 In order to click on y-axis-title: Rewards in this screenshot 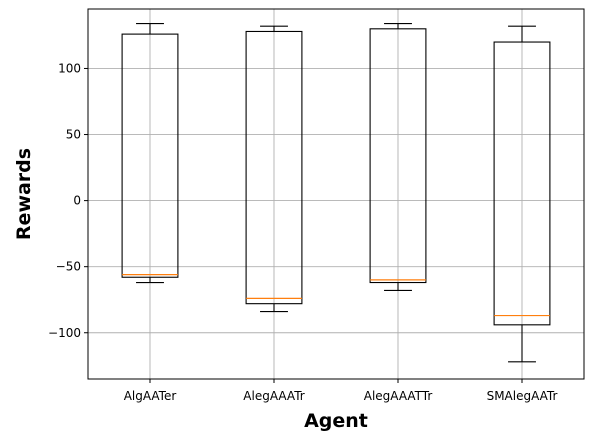, I will do `click(24, 194)`.